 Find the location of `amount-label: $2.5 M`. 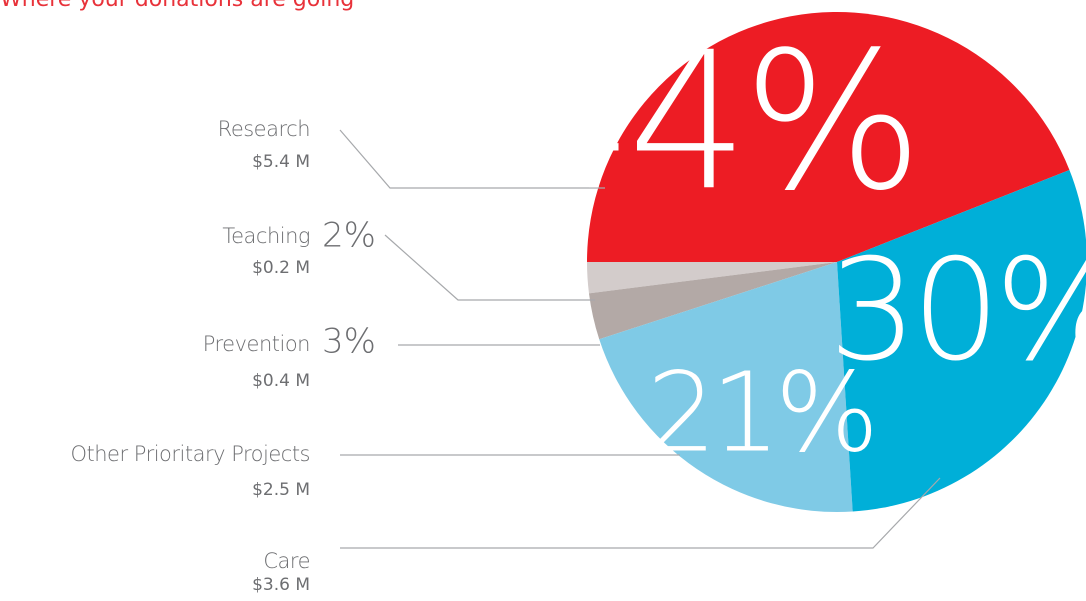

amount-label: $2.5 M is located at coordinates (281, 490).